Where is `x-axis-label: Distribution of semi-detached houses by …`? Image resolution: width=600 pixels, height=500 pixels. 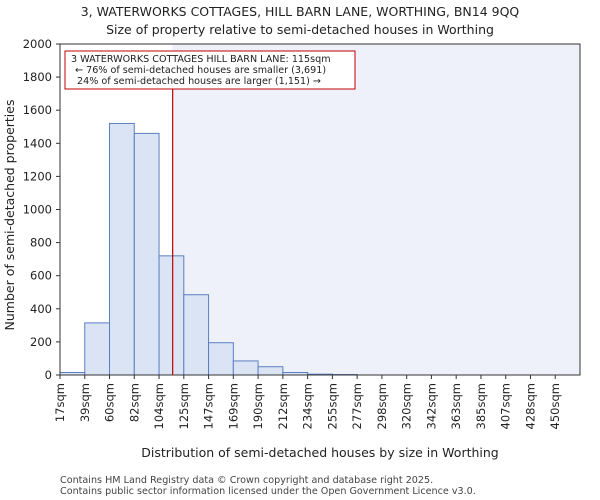 x-axis-label: Distribution of semi-detached houses by … is located at coordinates (320, 452).